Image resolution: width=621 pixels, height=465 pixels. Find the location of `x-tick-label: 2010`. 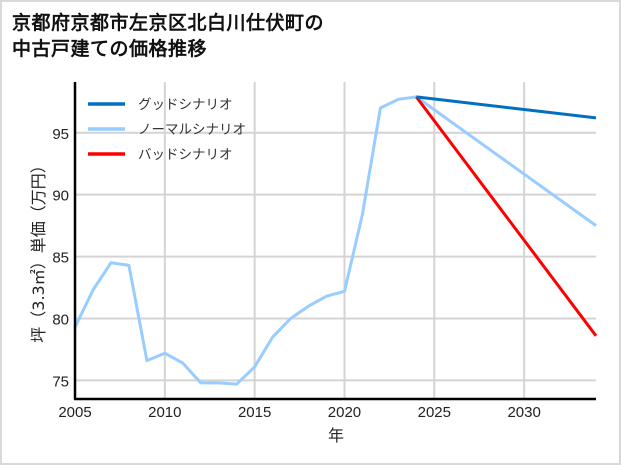

x-tick-label: 2010 is located at coordinates (164, 412).